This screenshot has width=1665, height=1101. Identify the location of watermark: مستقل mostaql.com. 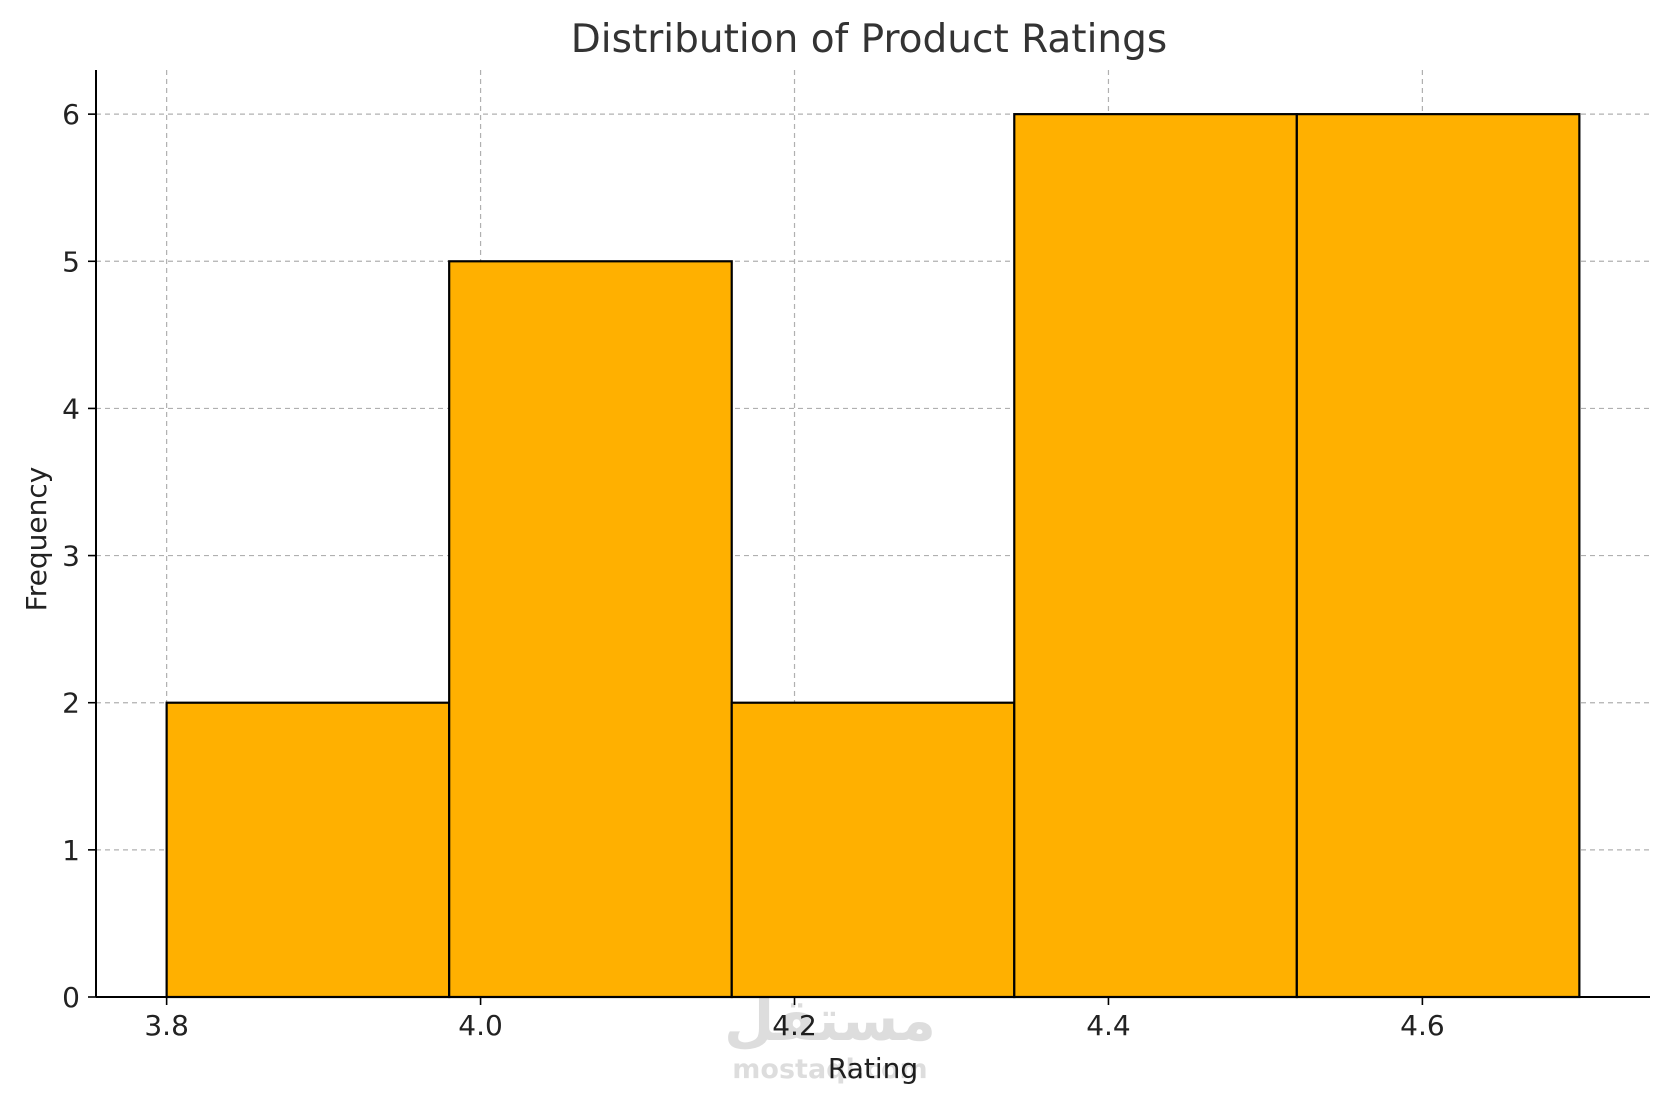
(830, 1035).